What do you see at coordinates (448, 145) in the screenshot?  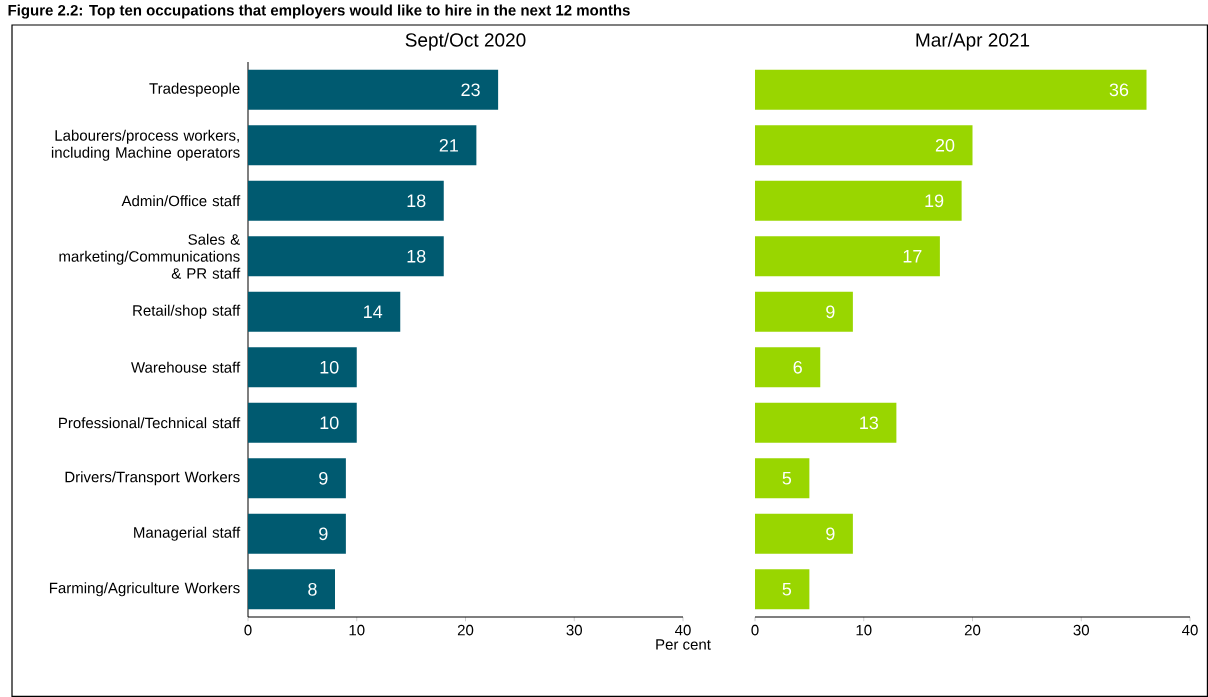 I see `data-label: 21` at bounding box center [448, 145].